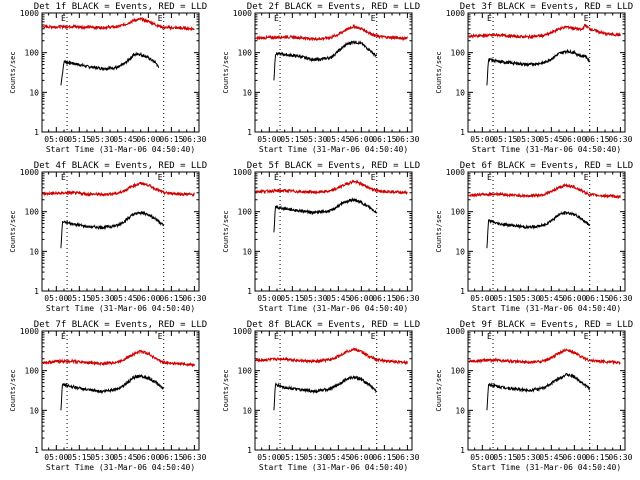  What do you see at coordinates (546, 166) in the screenshot?
I see `panel-title: Det 6f BLACK = Events, RED = LLD` at bounding box center [546, 166].